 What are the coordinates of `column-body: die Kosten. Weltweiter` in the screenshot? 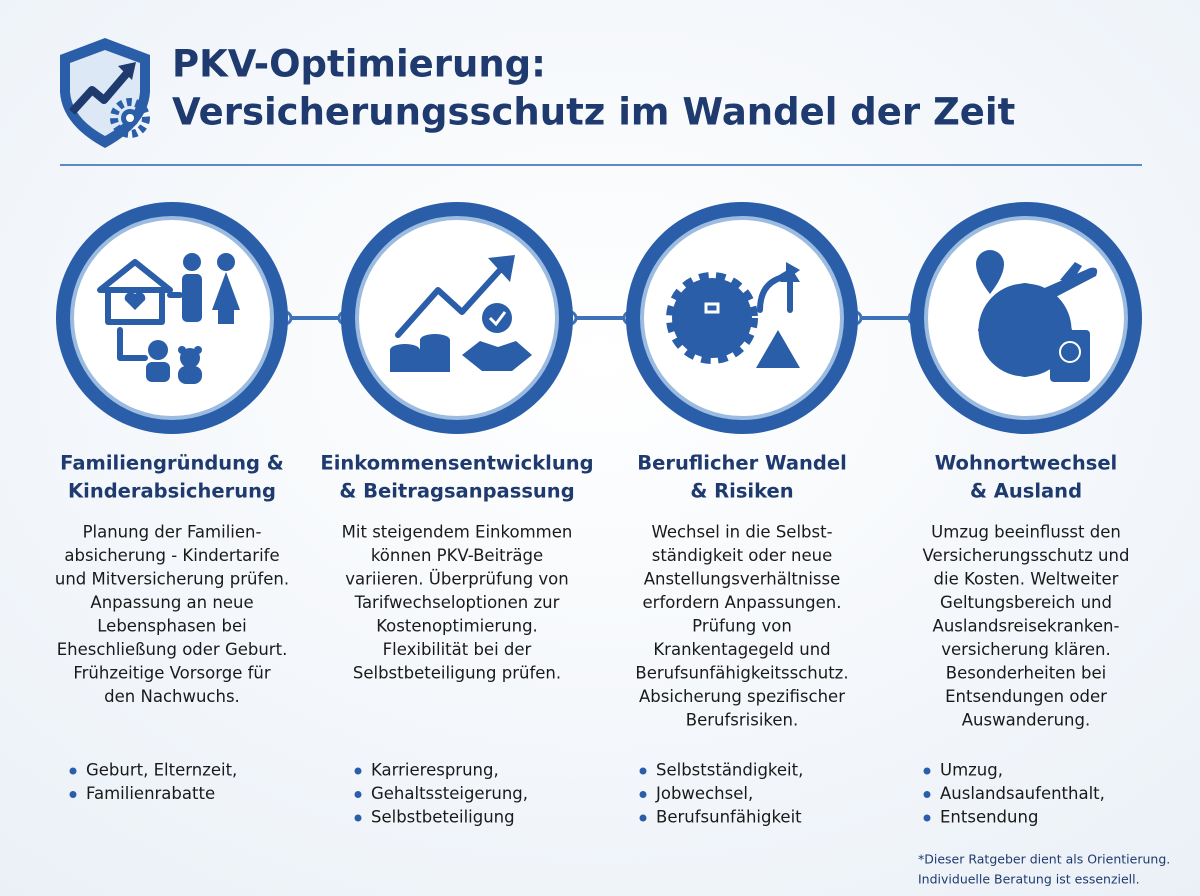 It's located at (1026, 579).